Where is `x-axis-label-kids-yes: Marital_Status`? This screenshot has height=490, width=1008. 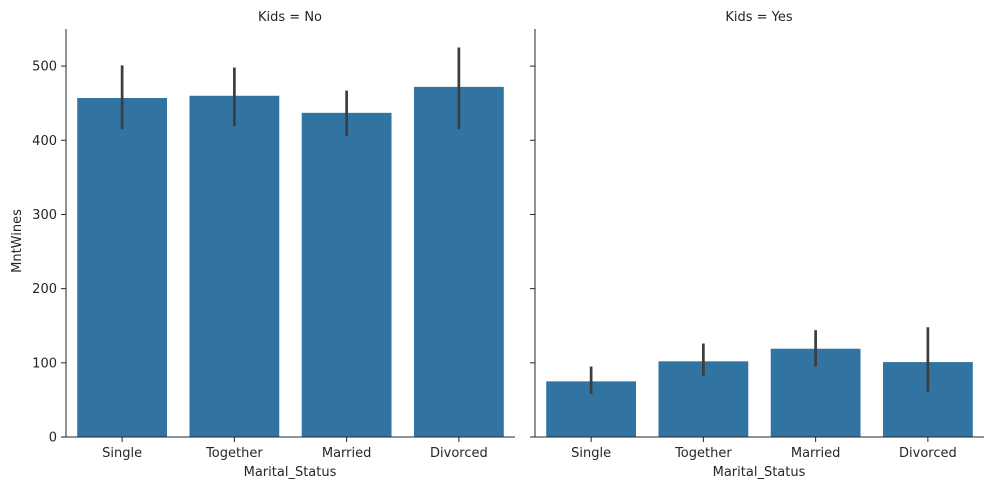 x-axis-label-kids-yes: Marital_Status is located at coordinates (759, 472).